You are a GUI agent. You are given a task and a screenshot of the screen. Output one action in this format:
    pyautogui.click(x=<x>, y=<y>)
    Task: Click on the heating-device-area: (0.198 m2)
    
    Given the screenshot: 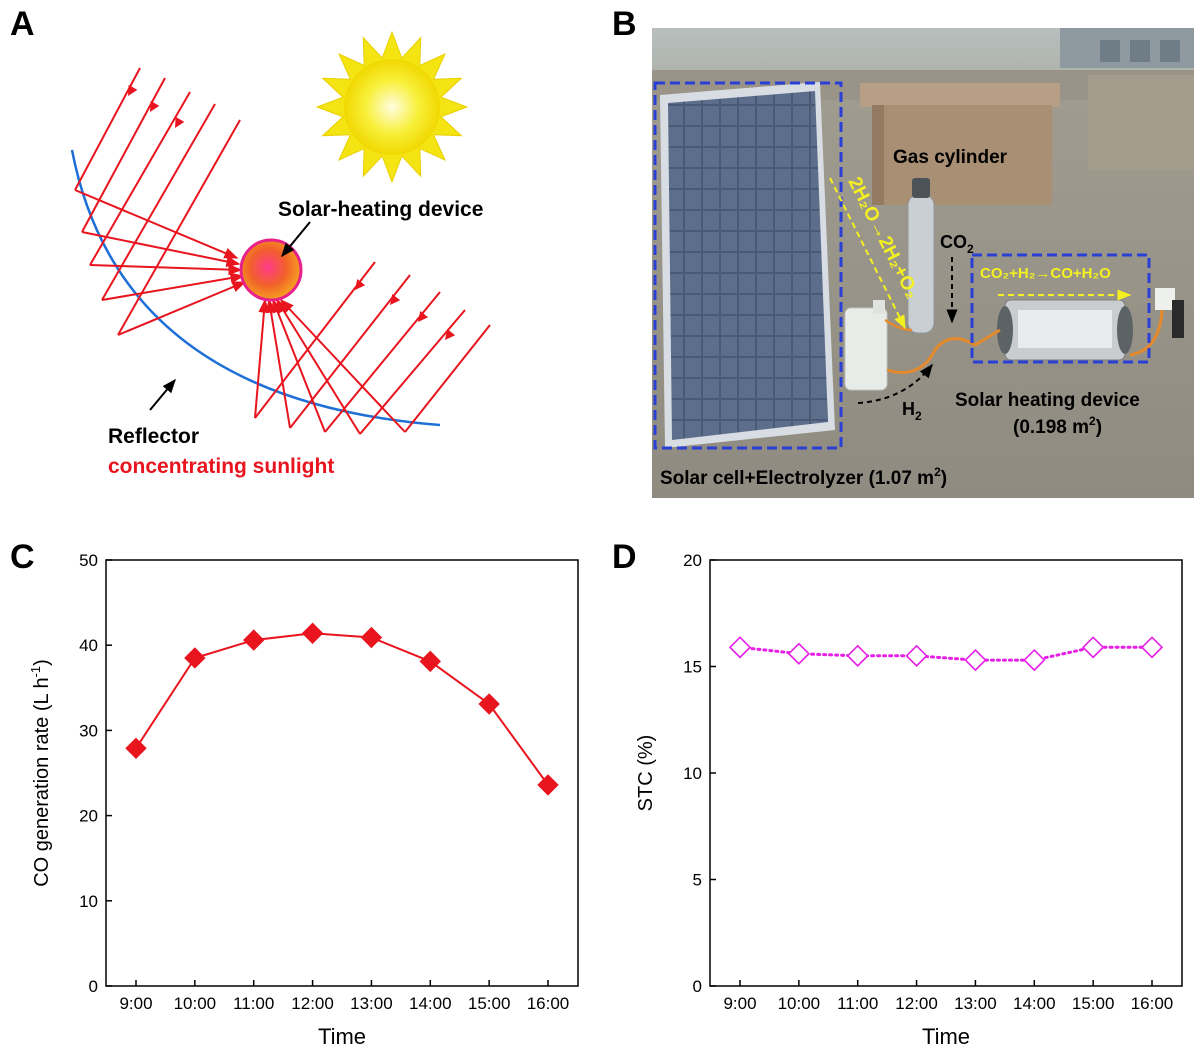 What is the action you would take?
    pyautogui.click(x=1057, y=426)
    